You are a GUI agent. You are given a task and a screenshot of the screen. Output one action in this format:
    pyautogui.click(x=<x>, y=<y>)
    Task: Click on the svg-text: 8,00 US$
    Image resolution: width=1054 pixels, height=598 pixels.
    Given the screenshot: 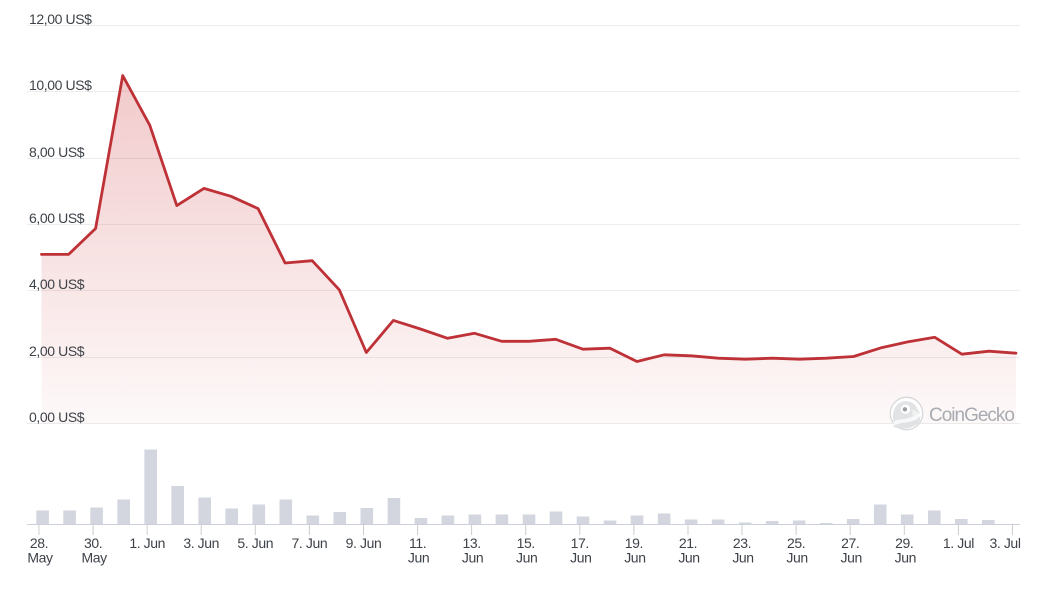 What is the action you would take?
    pyautogui.click(x=57, y=152)
    